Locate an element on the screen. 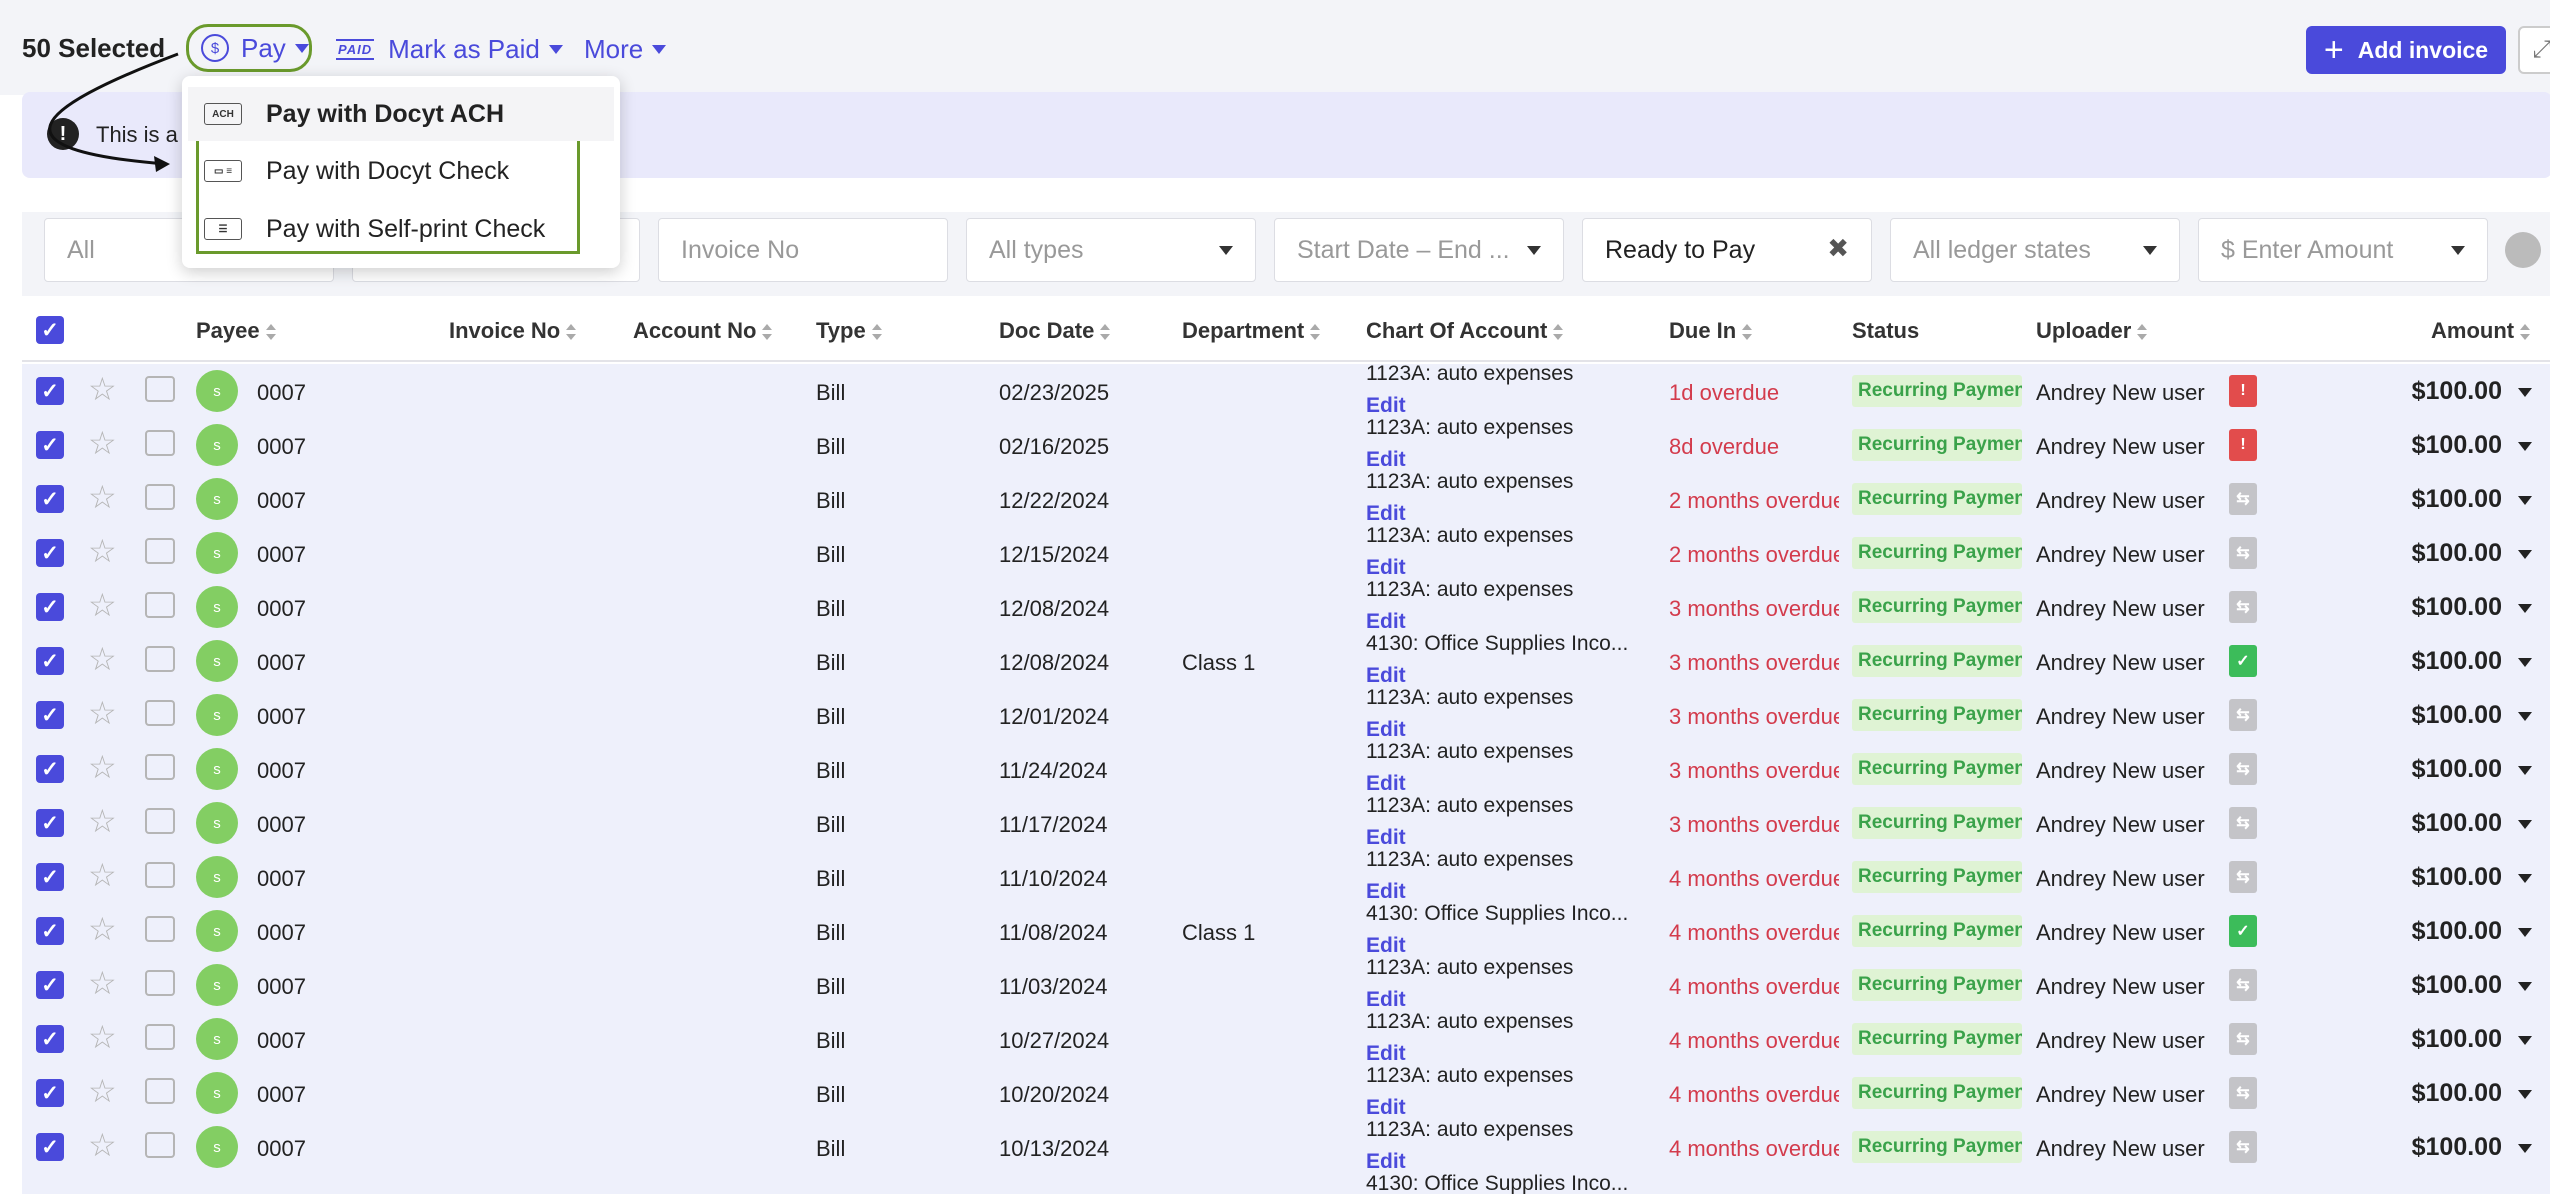  invoice-no-filter: Invoice No is located at coordinates (803, 250).